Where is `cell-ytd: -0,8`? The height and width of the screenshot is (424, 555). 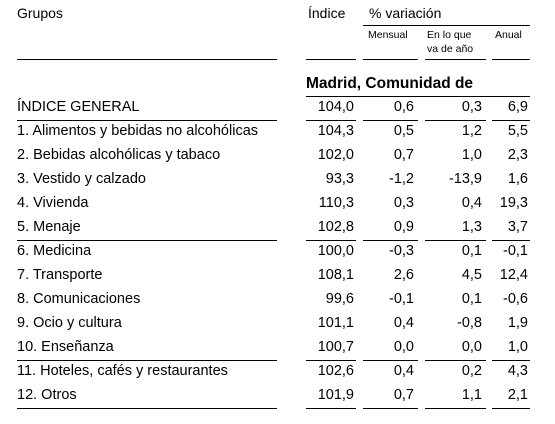 cell-ytd: -0,8 is located at coordinates (469, 323).